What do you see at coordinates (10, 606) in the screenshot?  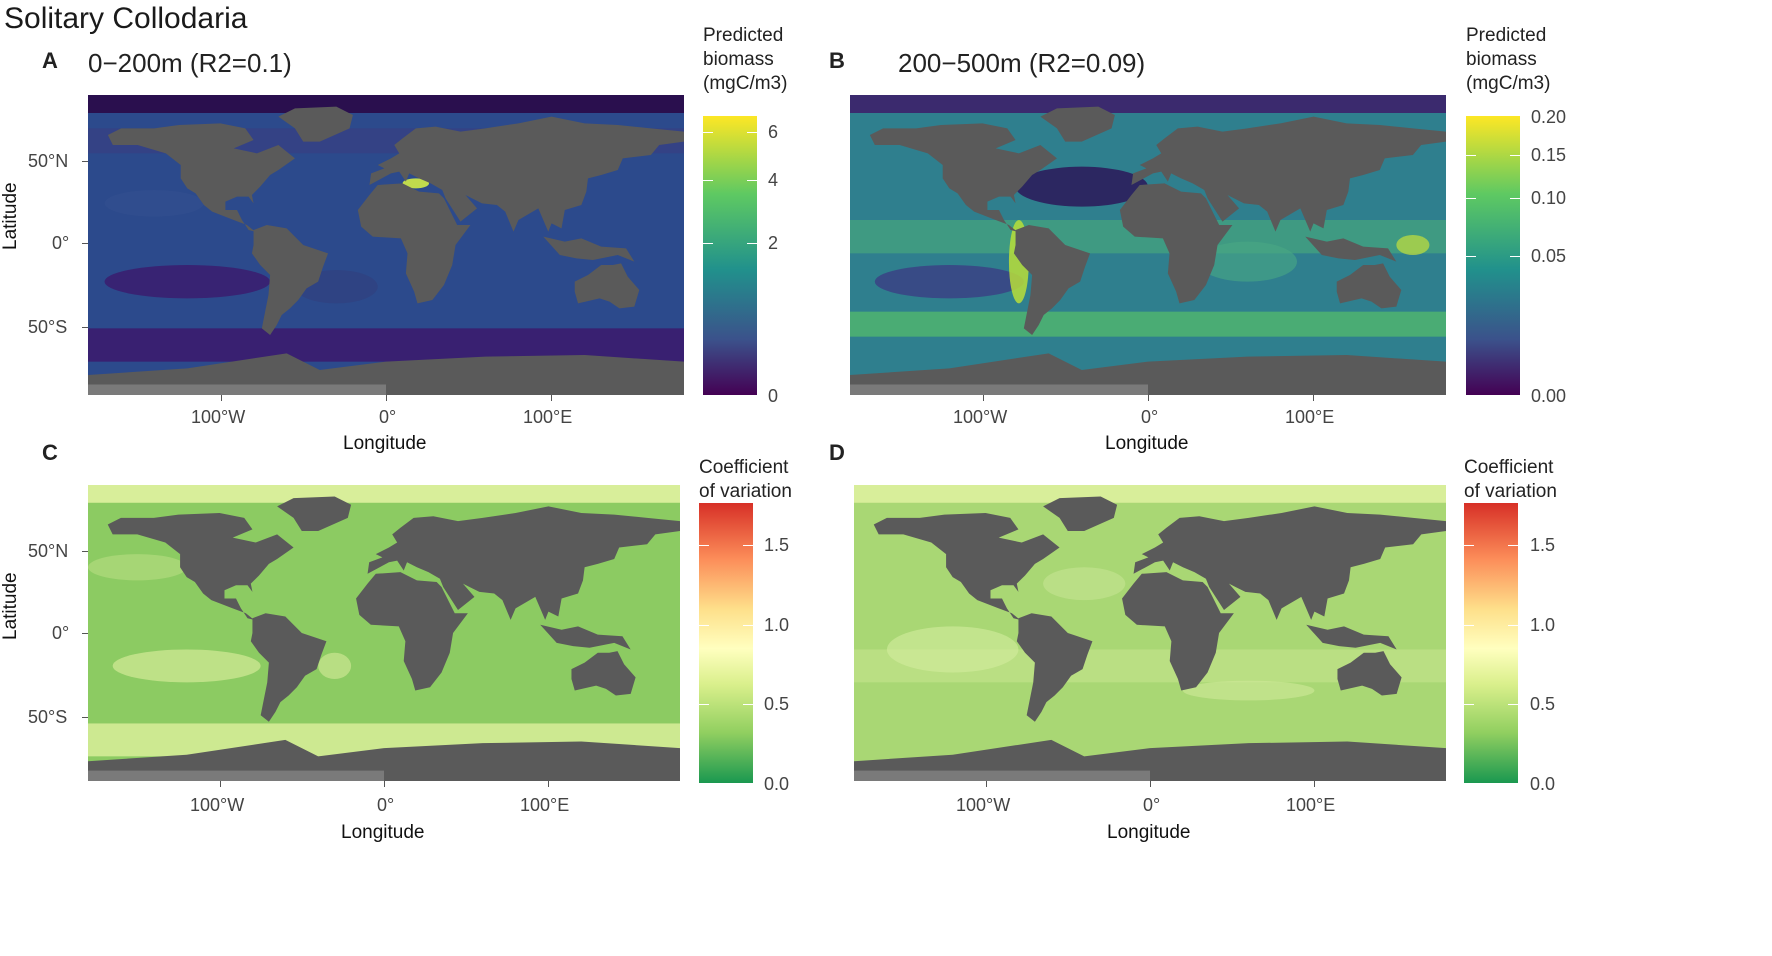 I see `ylabel-c: Latitude` at bounding box center [10, 606].